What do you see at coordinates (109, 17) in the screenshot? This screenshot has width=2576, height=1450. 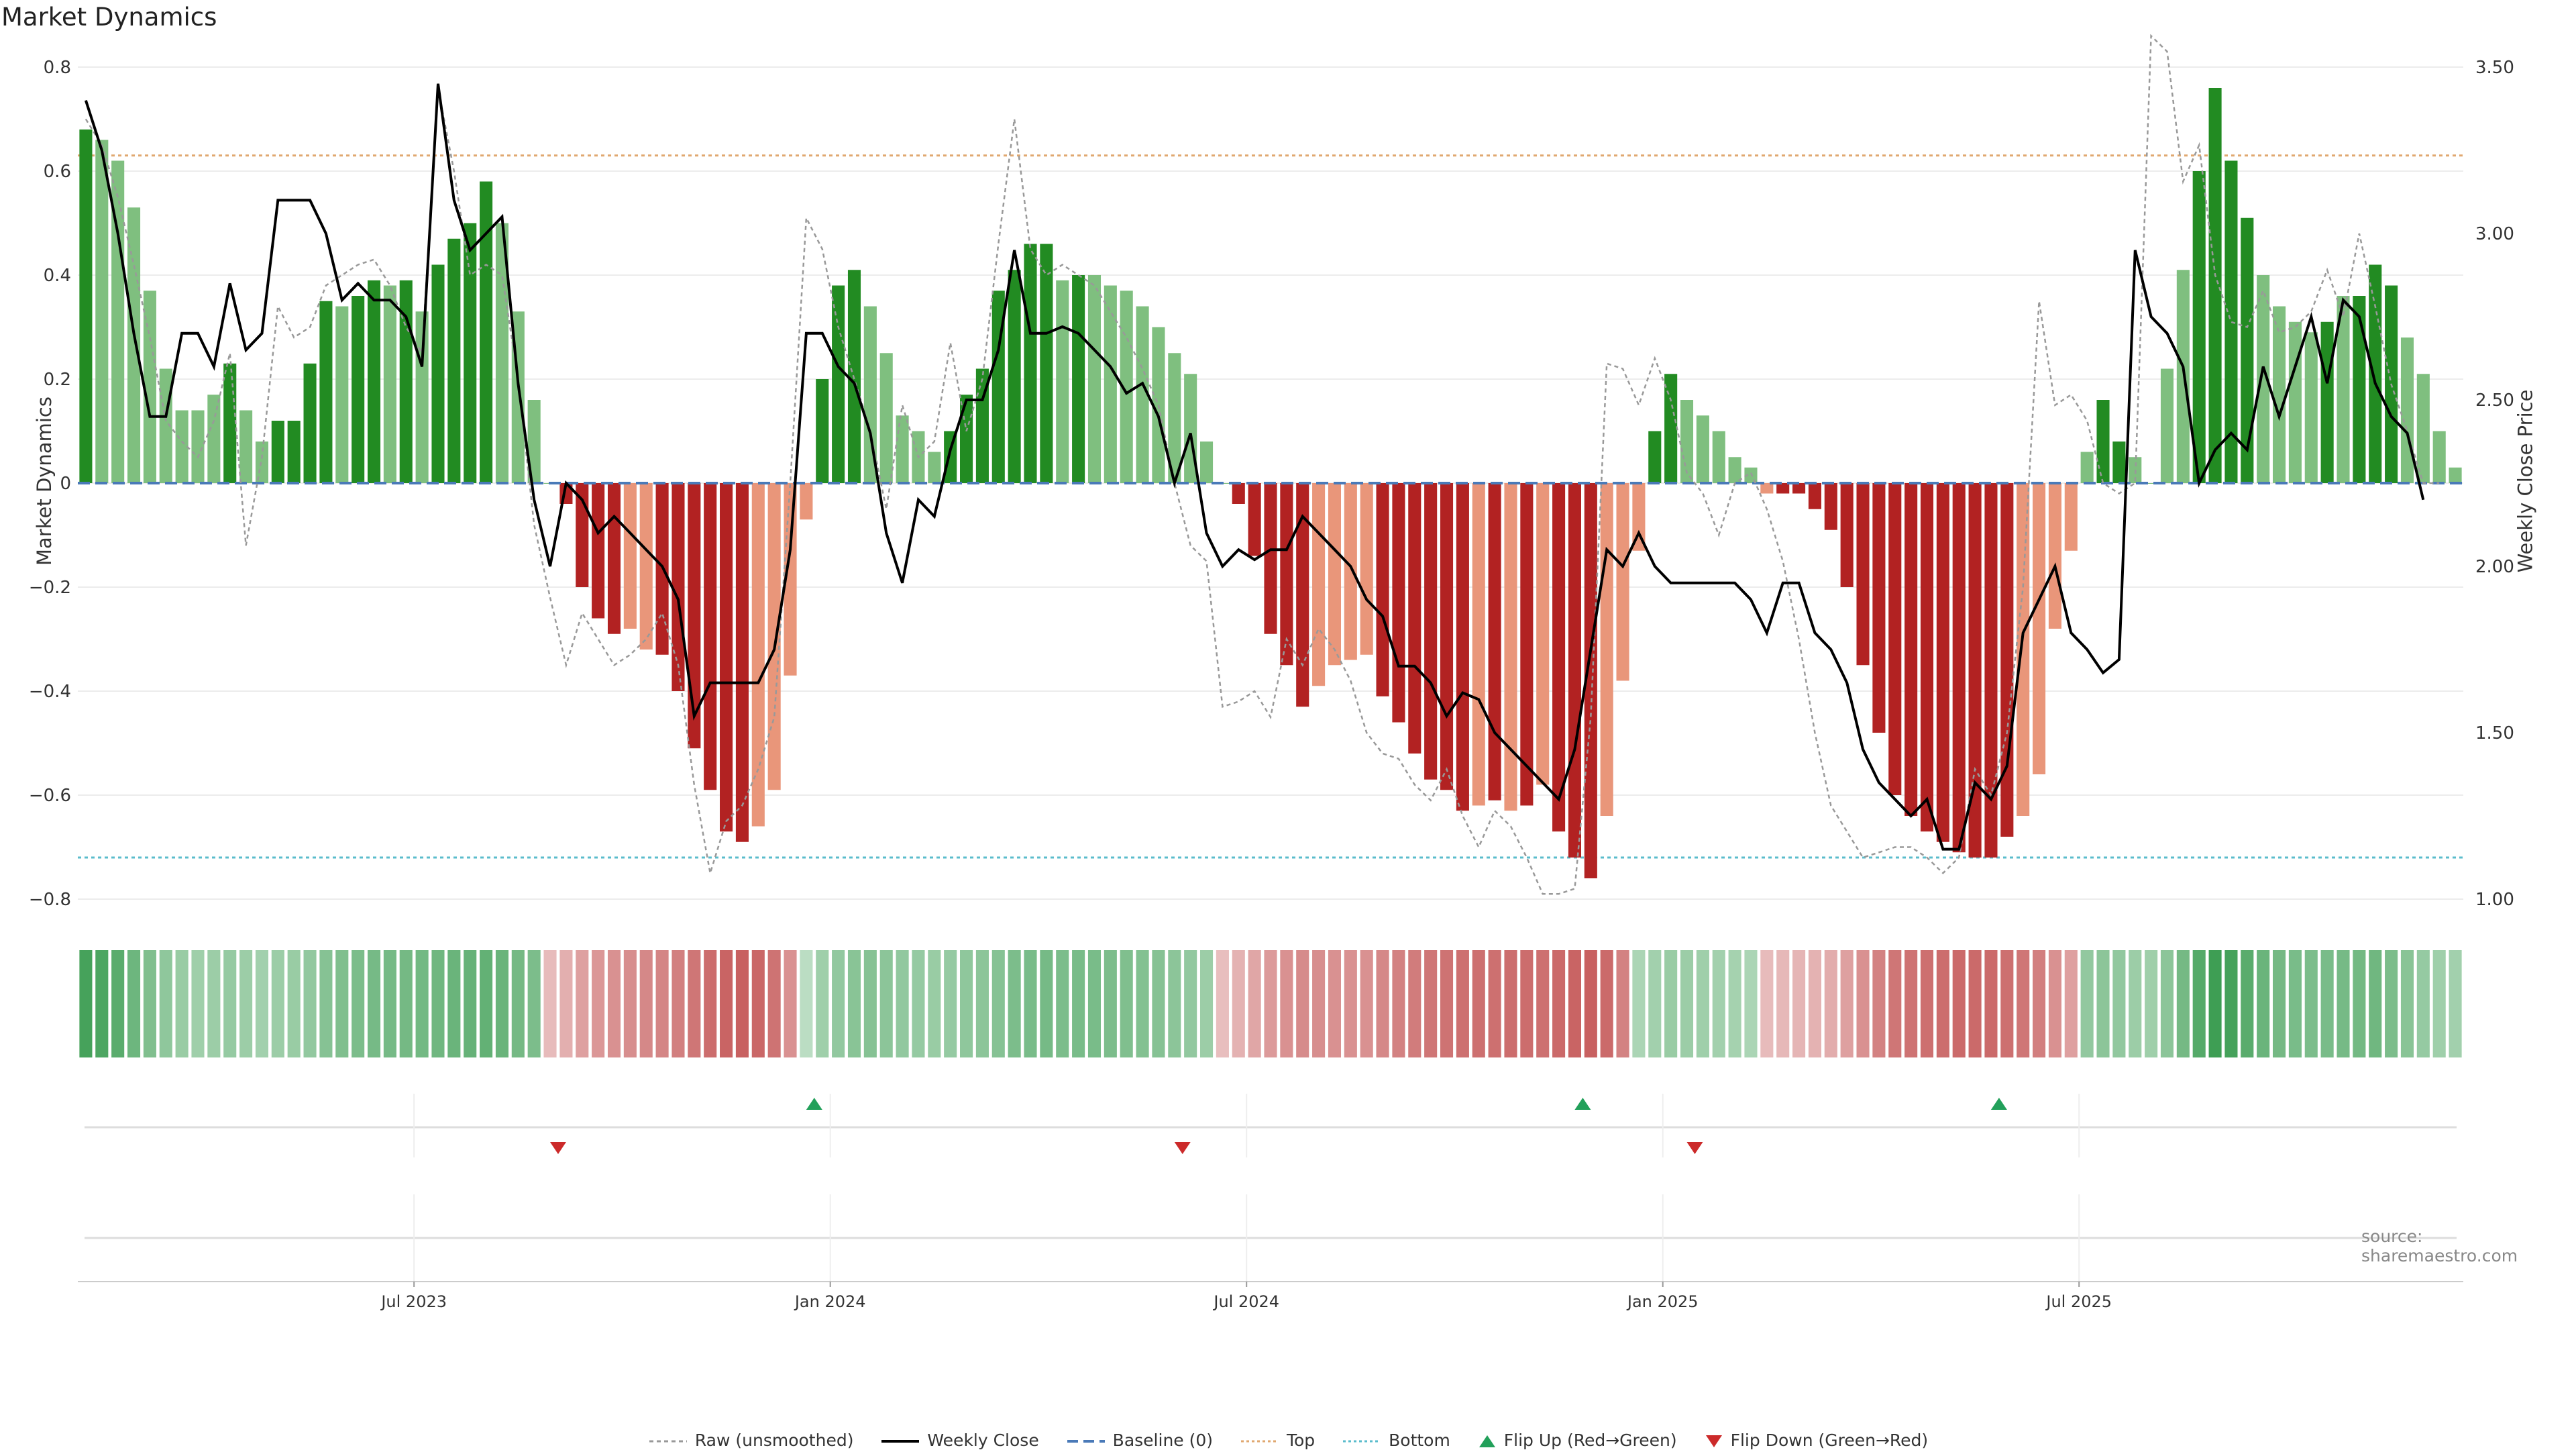 I see `chart-title: Market Dynamics` at bounding box center [109, 17].